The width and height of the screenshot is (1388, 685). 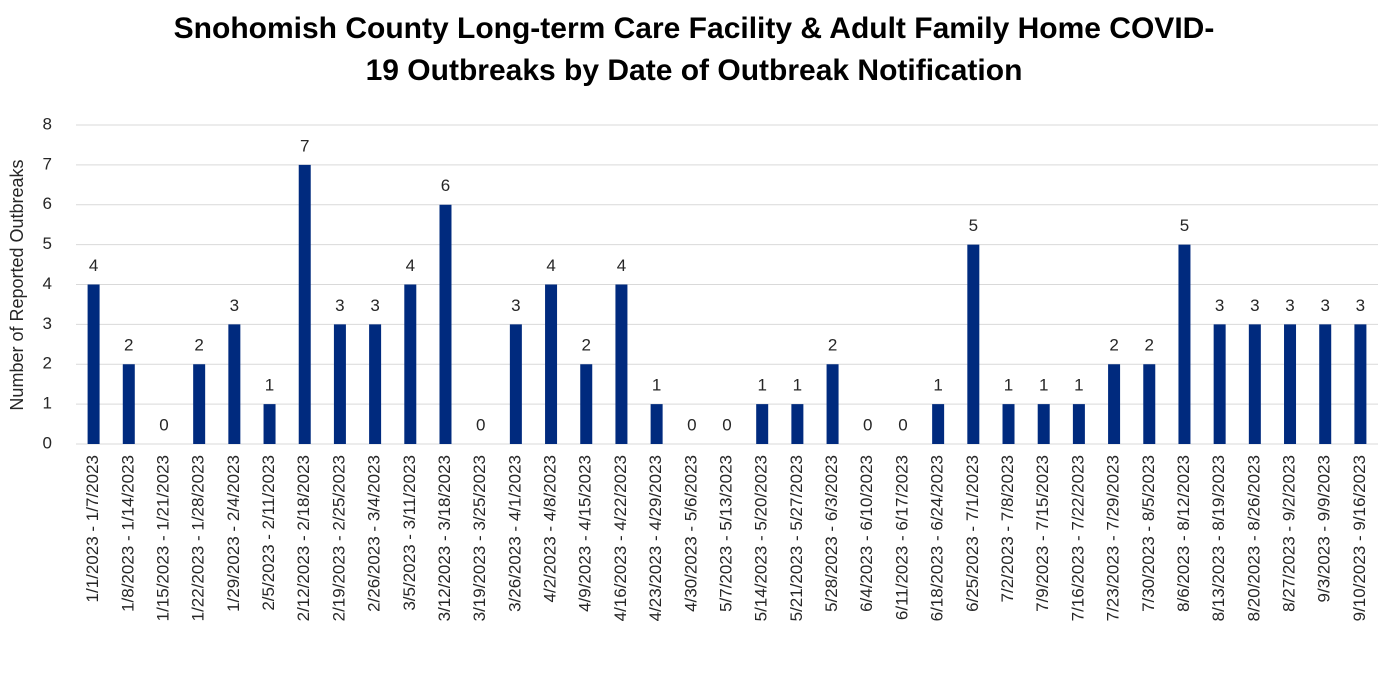 What do you see at coordinates (17, 284) in the screenshot?
I see `y-axis-label: Number of Reported Outbreaks` at bounding box center [17, 284].